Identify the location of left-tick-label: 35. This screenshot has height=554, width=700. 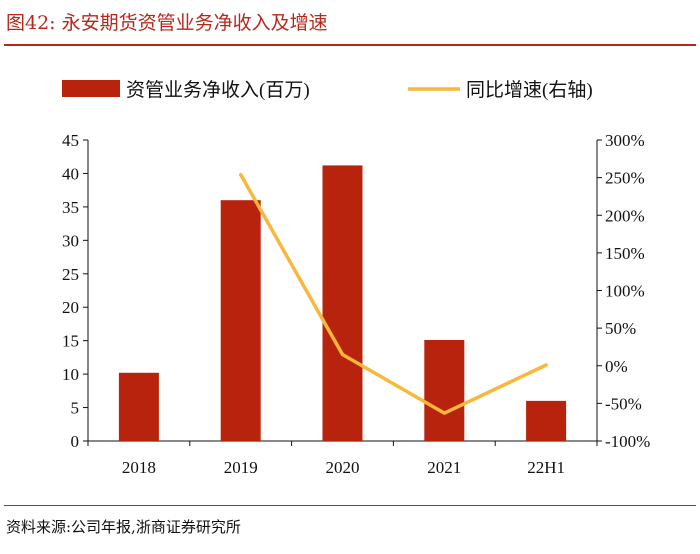
(70, 207).